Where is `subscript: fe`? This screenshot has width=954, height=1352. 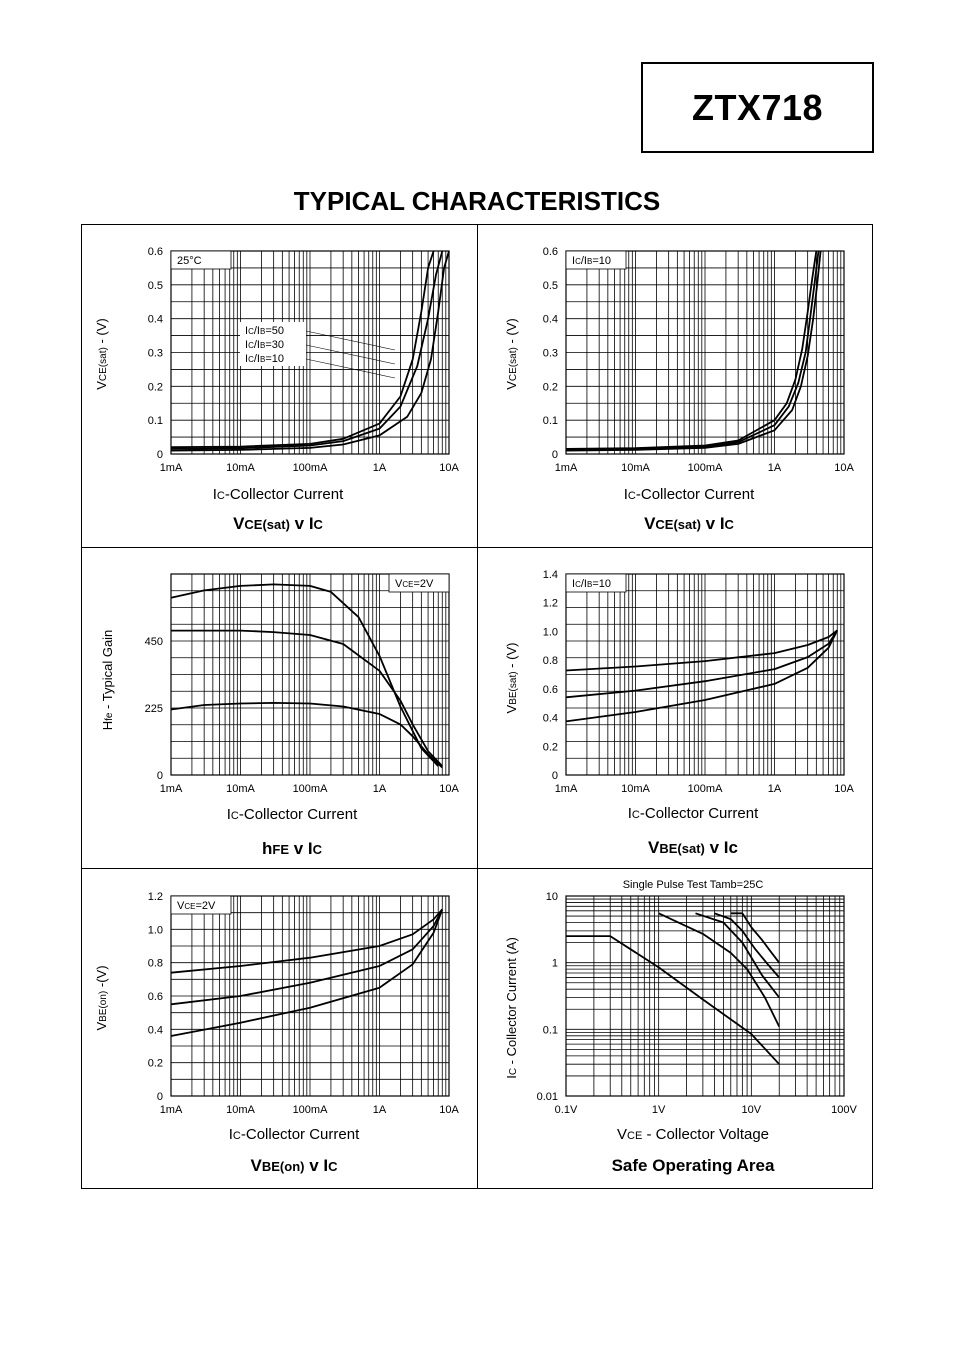 subscript: fe is located at coordinates (109, 716).